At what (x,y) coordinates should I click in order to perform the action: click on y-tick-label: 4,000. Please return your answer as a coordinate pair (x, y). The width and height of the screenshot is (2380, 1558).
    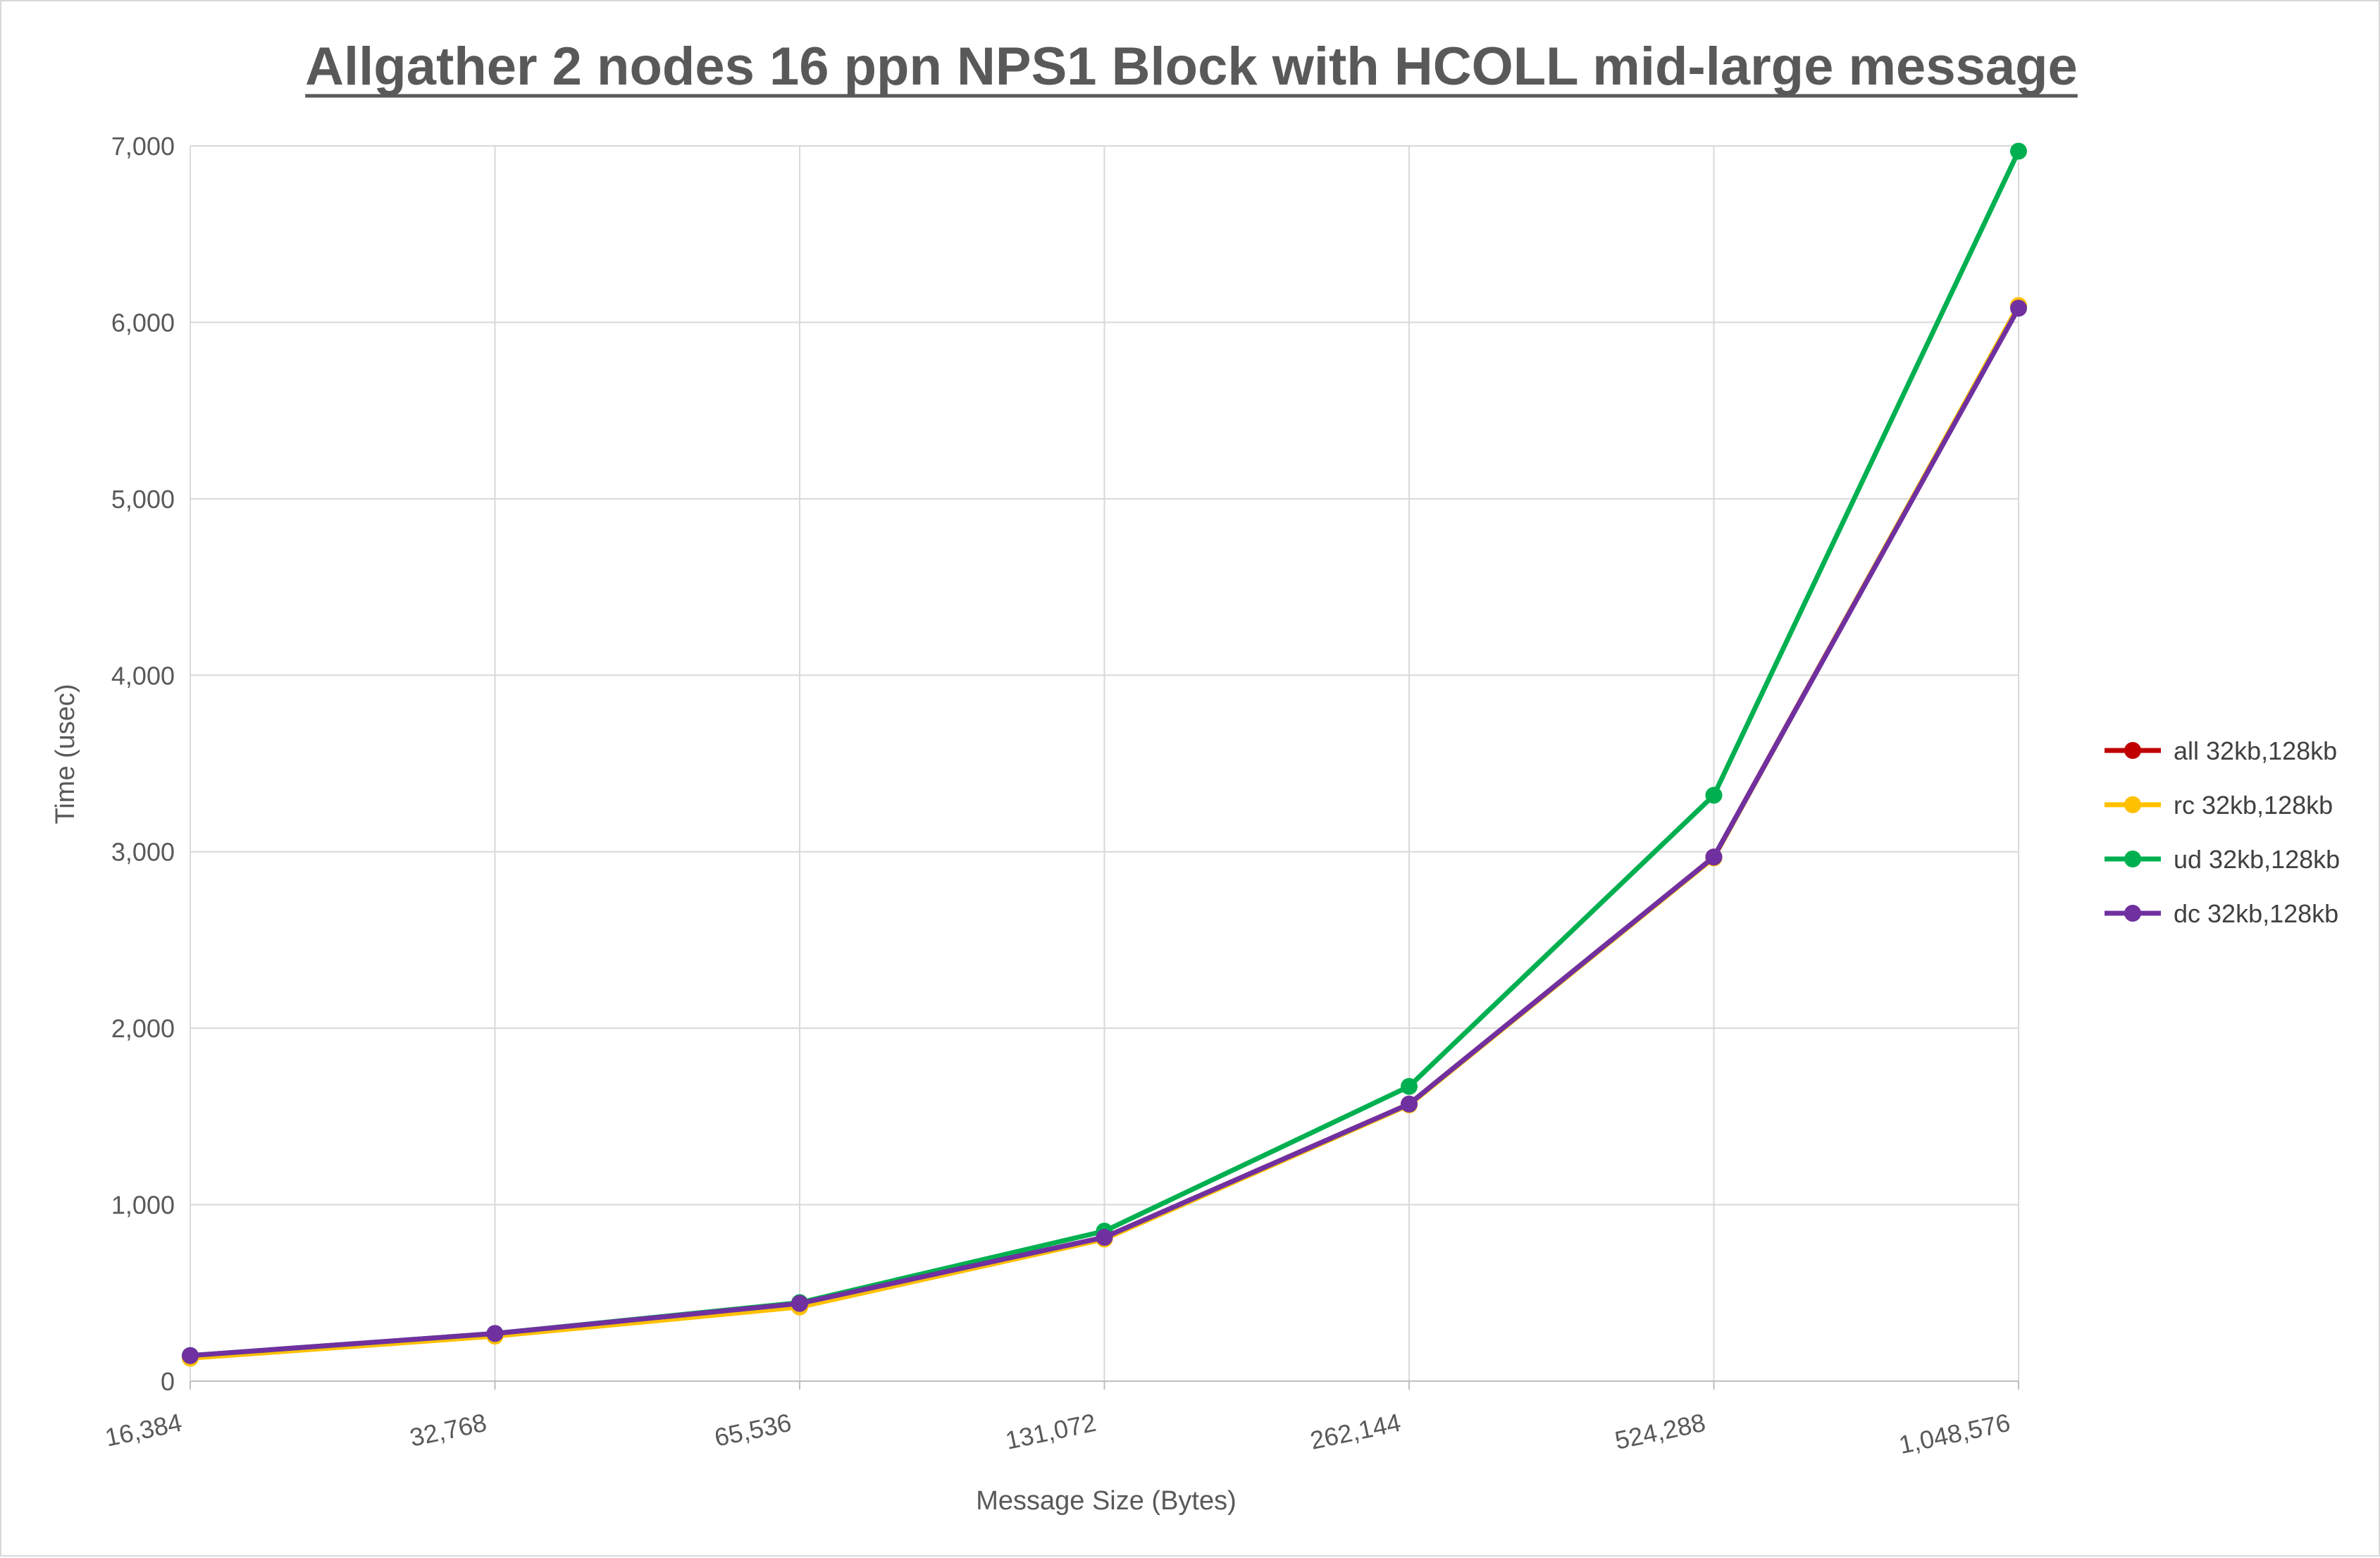
    Looking at the image, I should click on (143, 675).